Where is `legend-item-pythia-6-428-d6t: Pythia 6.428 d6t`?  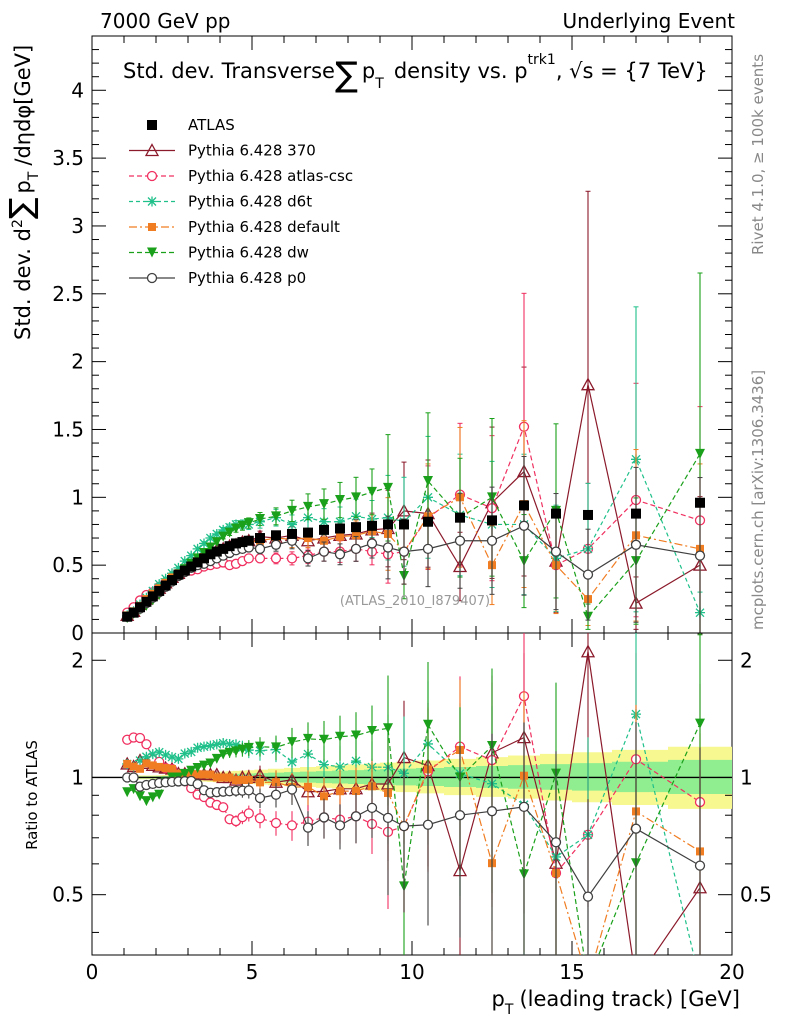
legend-item-pythia-6-428-d6t: Pythia 6.428 d6t is located at coordinates (220, 202).